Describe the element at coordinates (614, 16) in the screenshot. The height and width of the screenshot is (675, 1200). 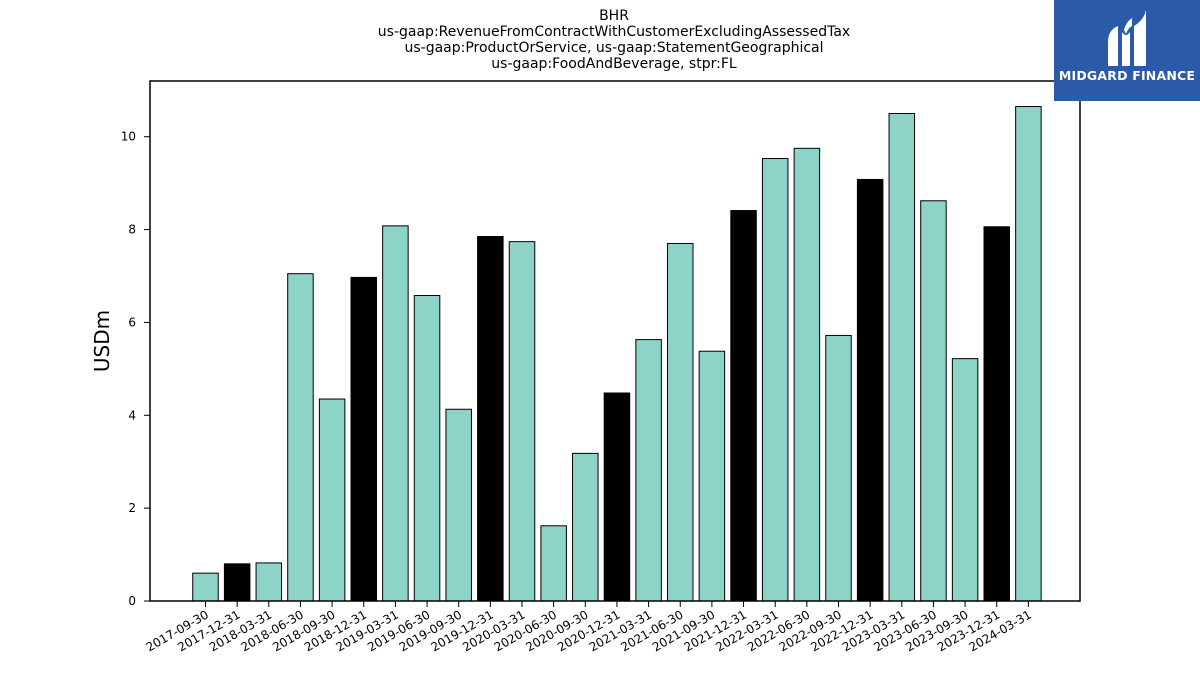
I see `chart-title-line: BHR` at that location.